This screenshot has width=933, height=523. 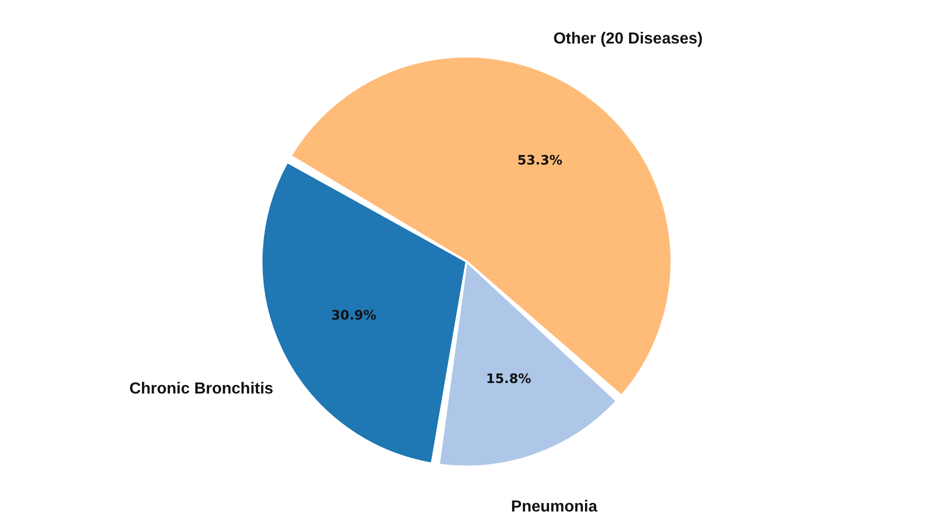 What do you see at coordinates (539, 160) in the screenshot?
I see `data-label: 53.3%` at bounding box center [539, 160].